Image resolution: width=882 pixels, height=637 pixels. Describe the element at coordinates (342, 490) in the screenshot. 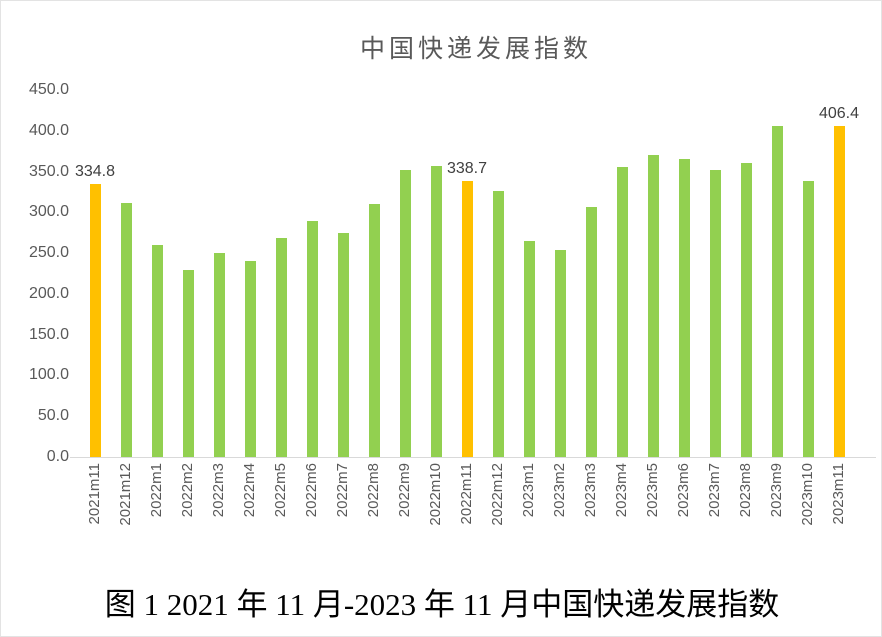

I see `x-tick-label-2022m7: 2022m7` at that location.